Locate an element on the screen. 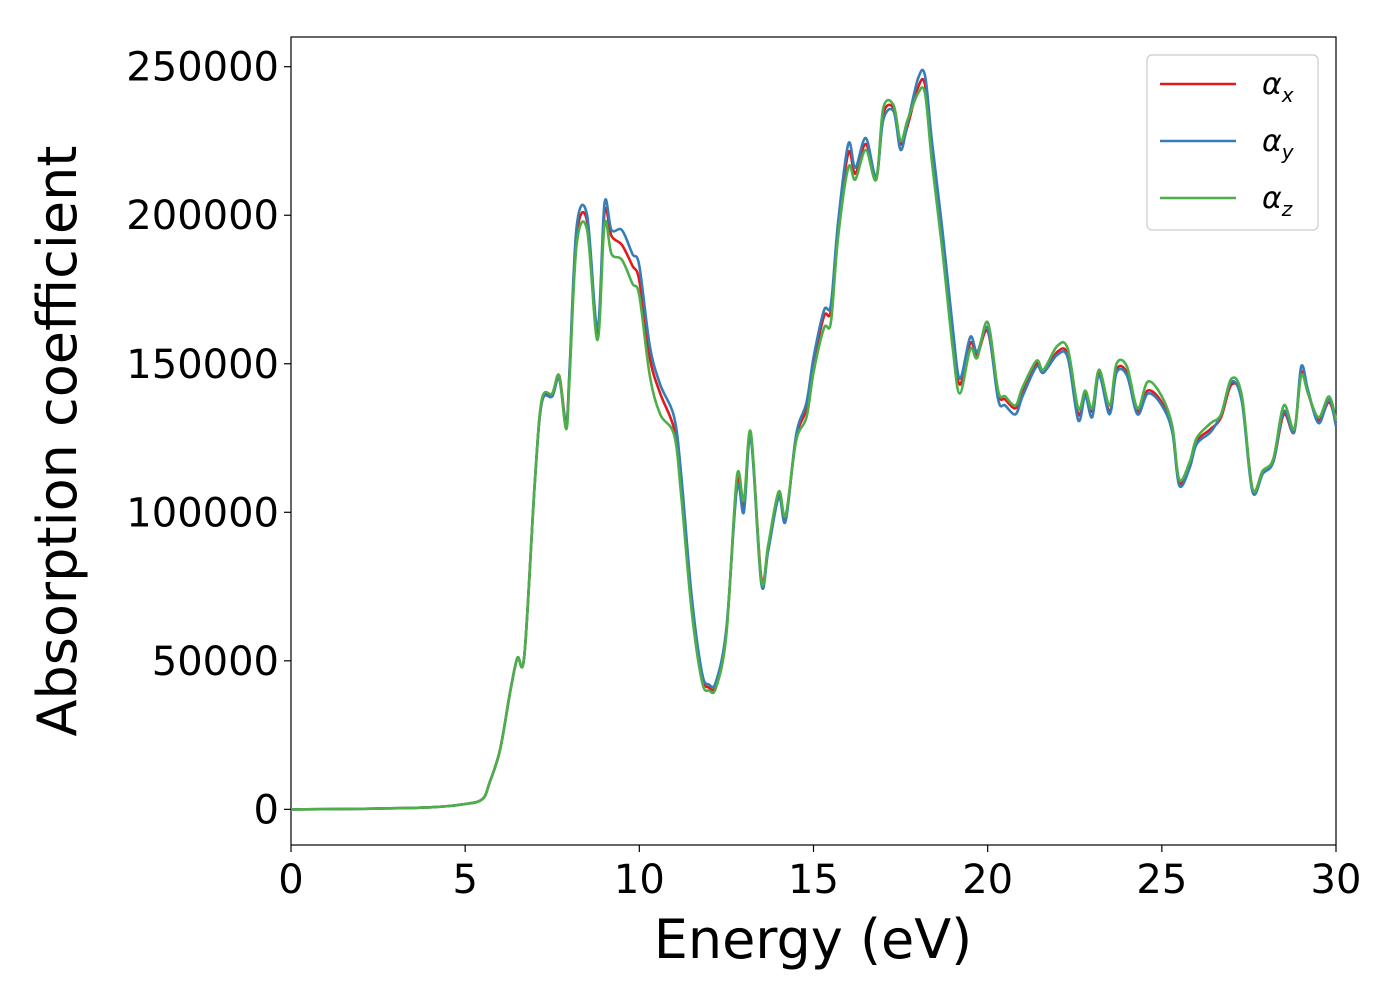 This screenshot has height=1000, width=1400. y-tick-label: 150000 is located at coordinates (202, 365).